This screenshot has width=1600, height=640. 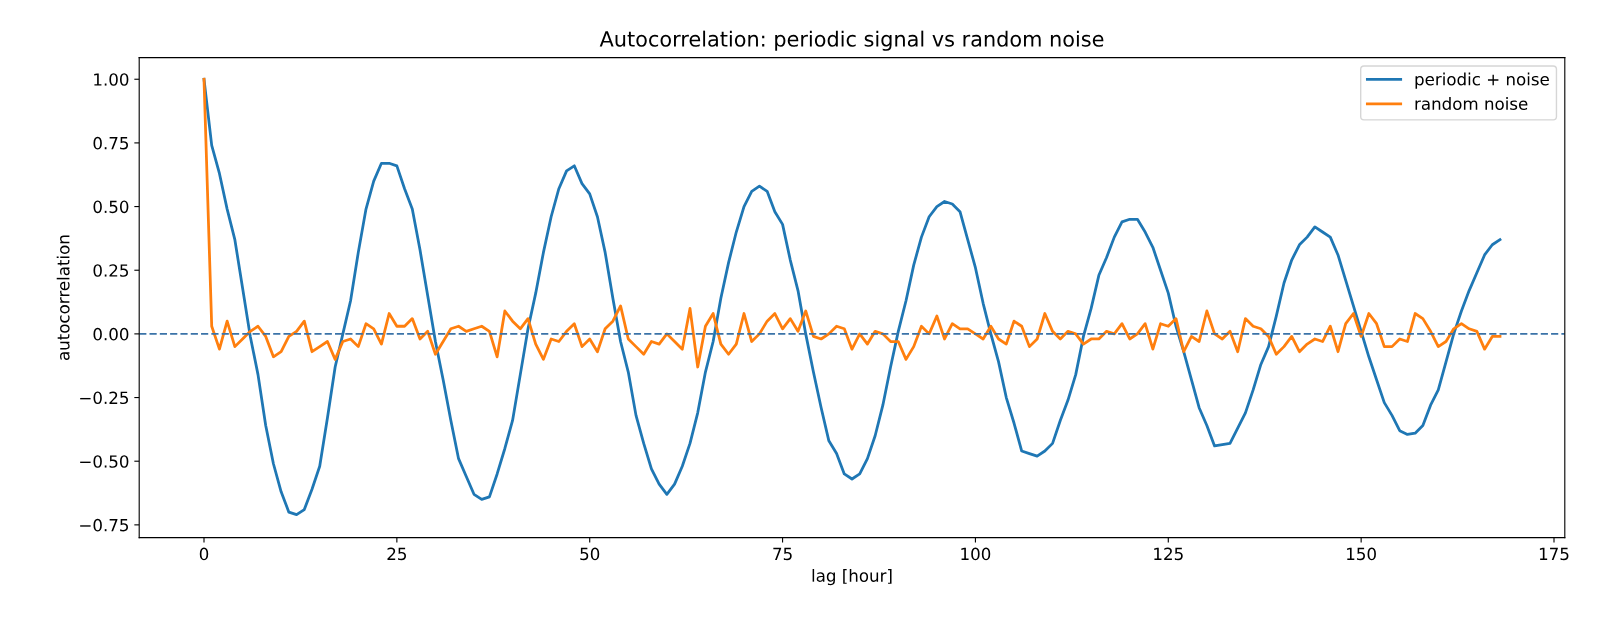 I want to click on legend-label: random noise, so click(x=1471, y=103).